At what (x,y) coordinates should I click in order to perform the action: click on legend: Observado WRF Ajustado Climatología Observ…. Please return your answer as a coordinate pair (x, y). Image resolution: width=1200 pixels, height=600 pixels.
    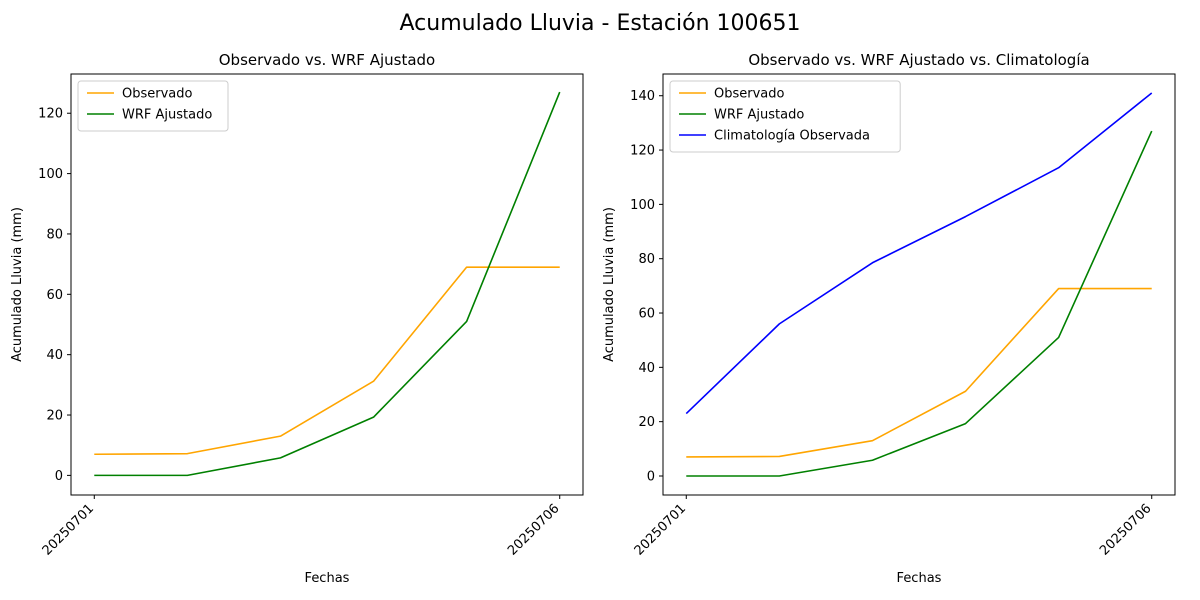
    Looking at the image, I should click on (785, 116).